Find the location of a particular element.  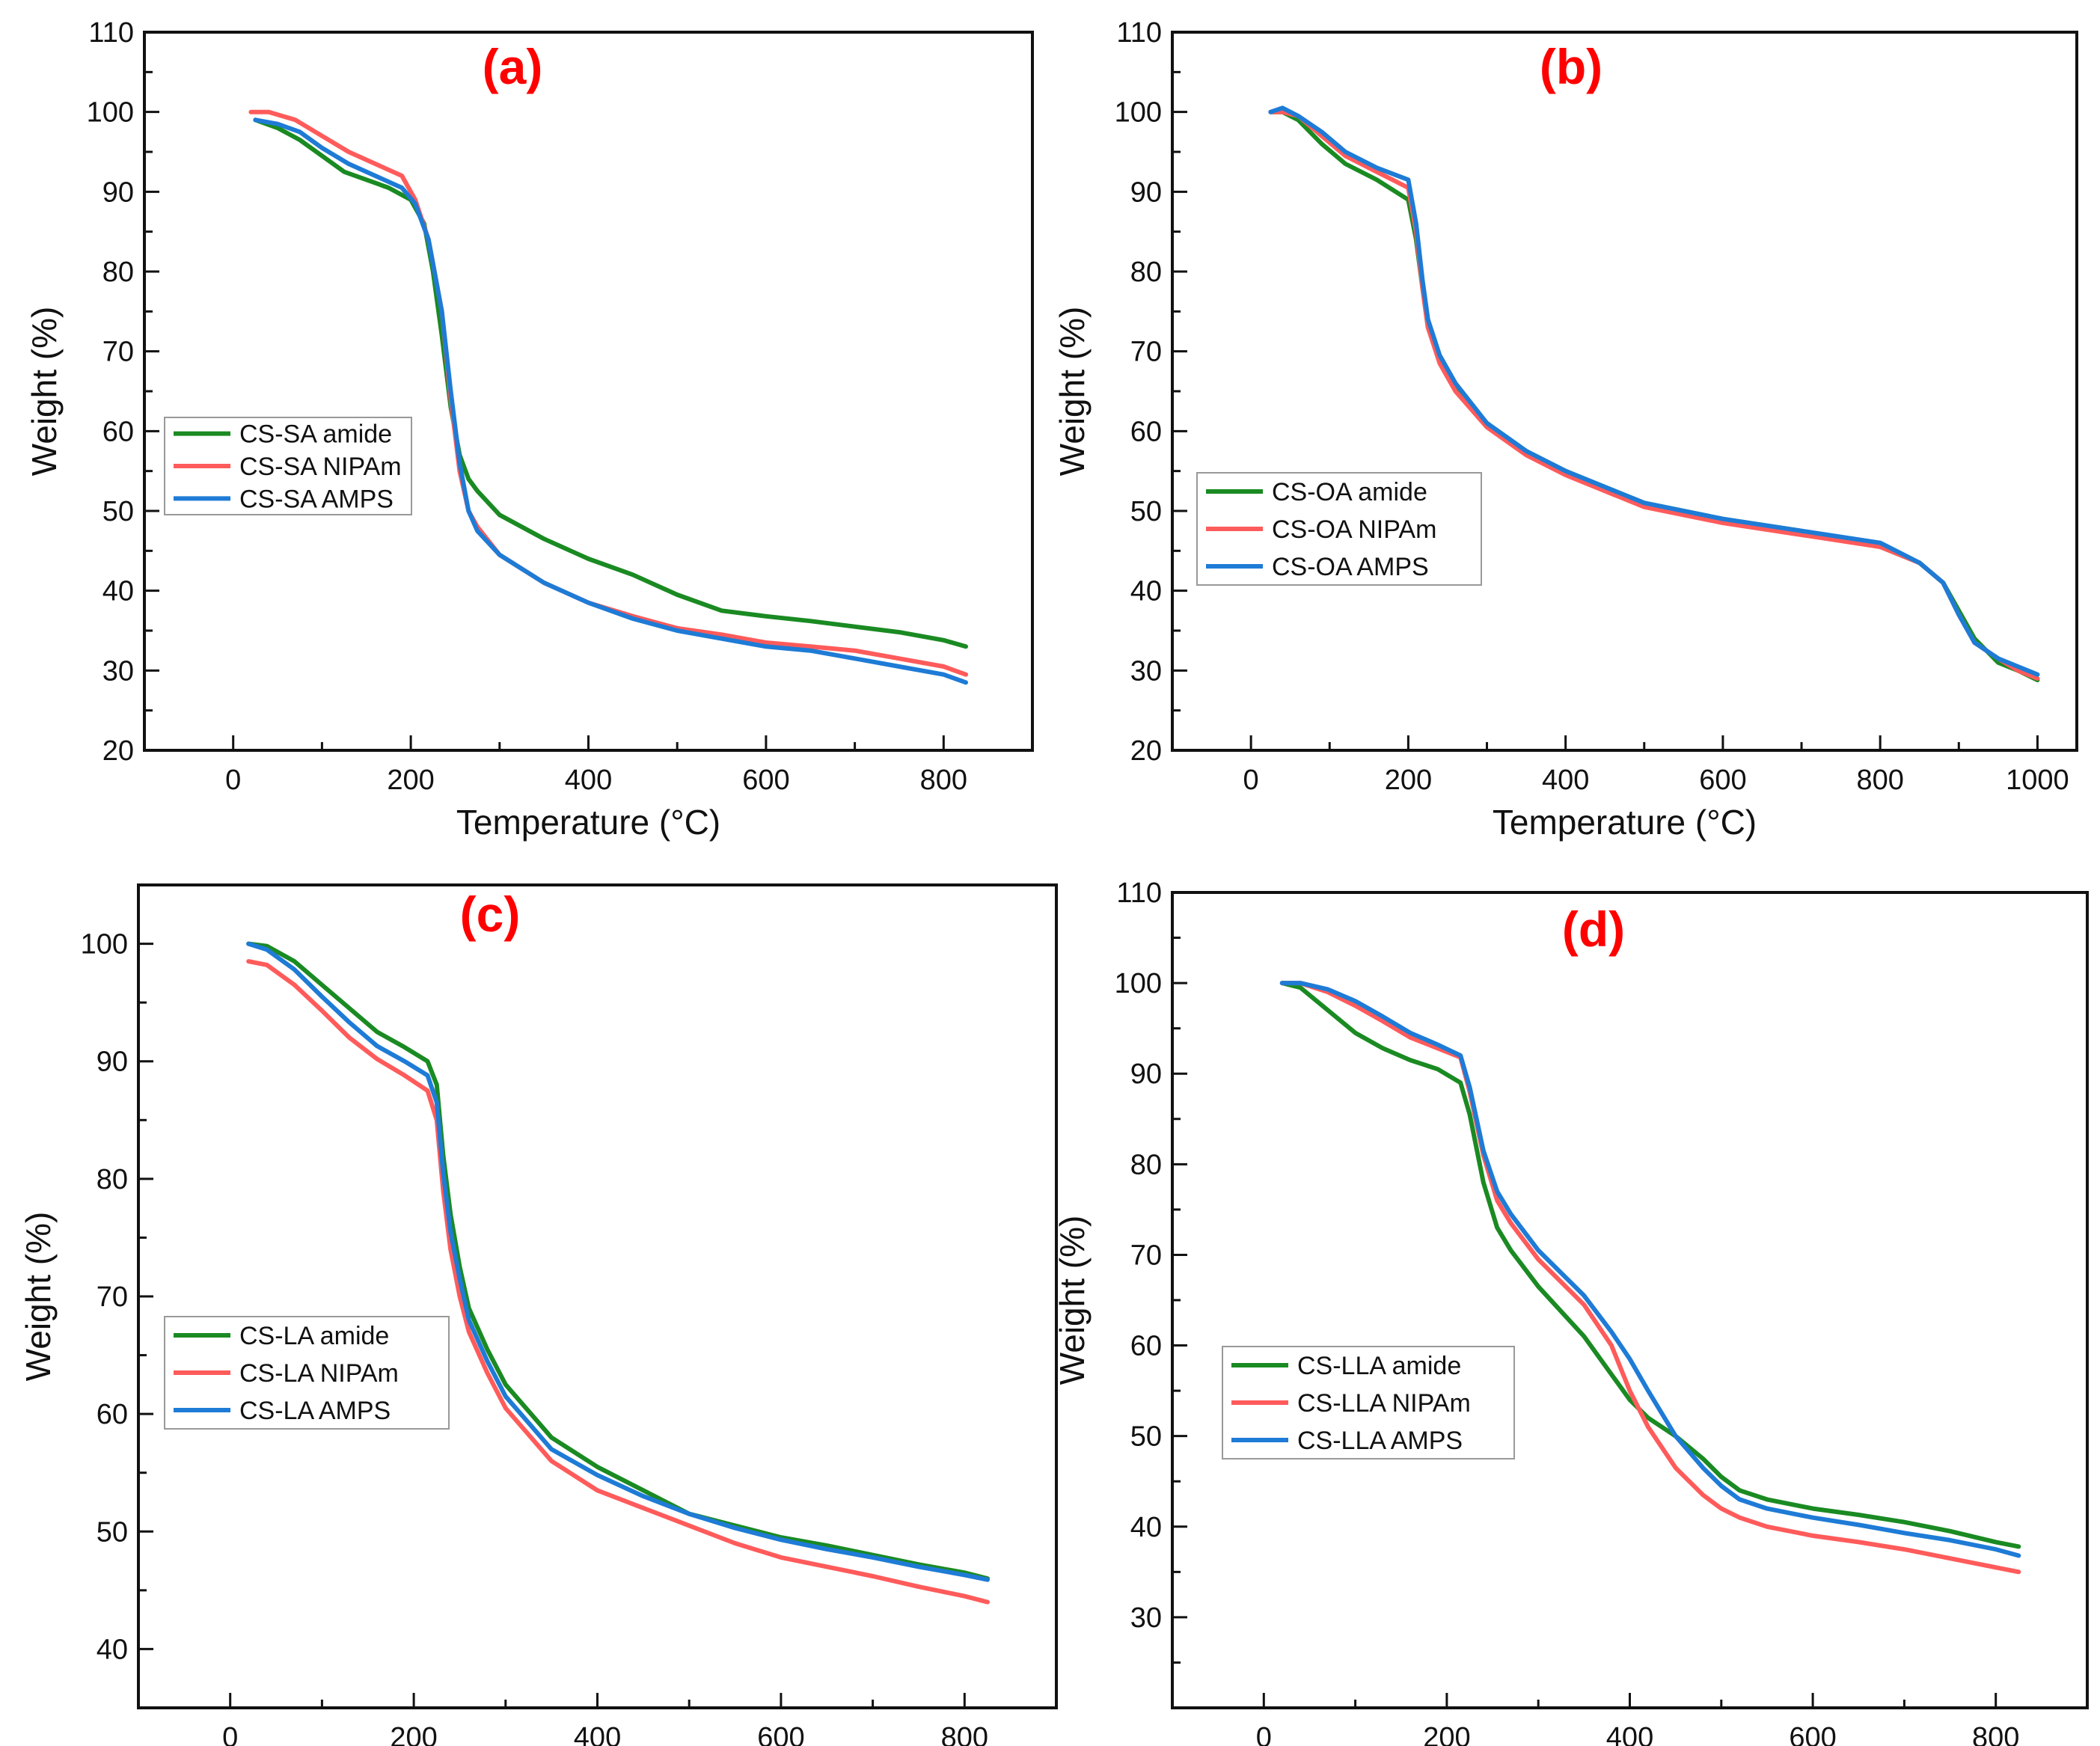

legend-entry: CS-OA amide is located at coordinates (1349, 492).